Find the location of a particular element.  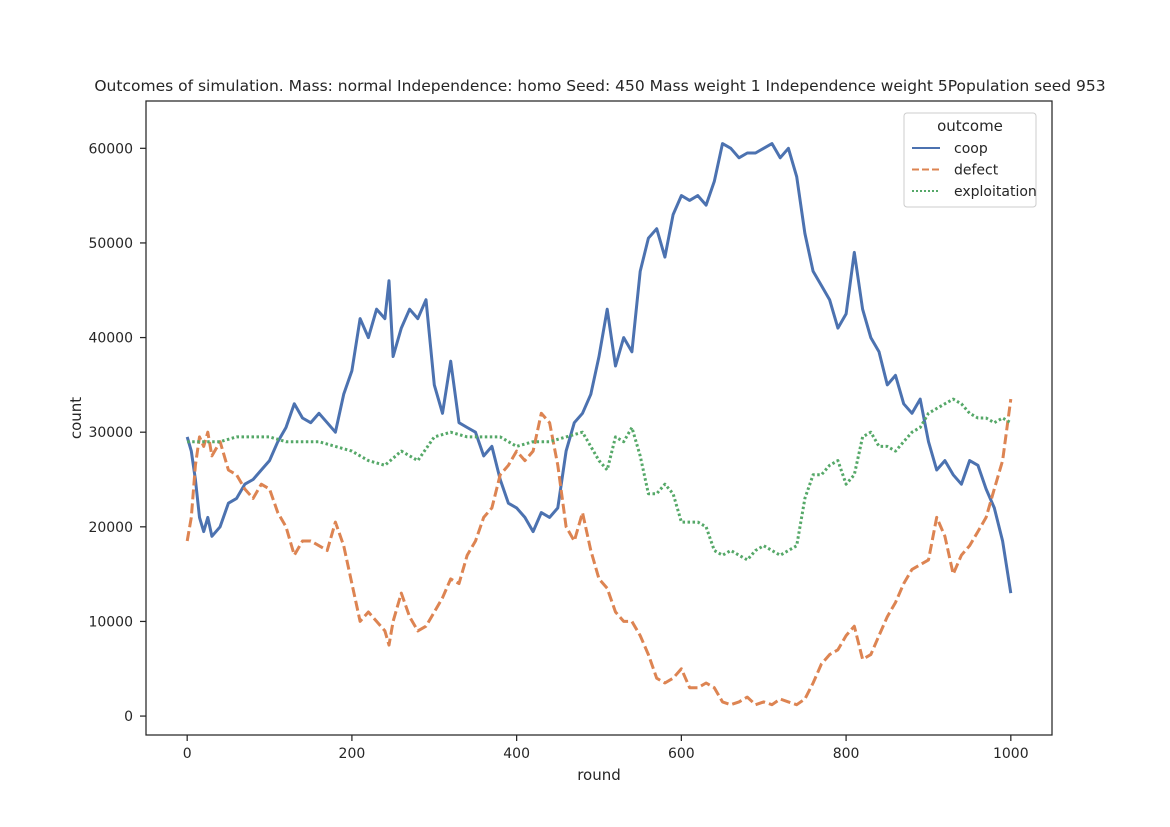

legend-title: outcome is located at coordinates (970, 126).